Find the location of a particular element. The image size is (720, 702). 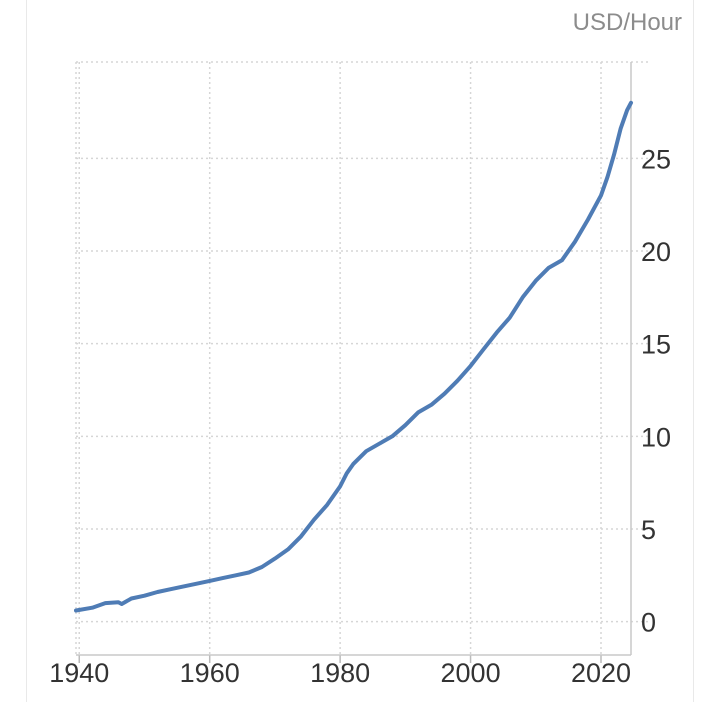

y-tick-label-25: 25 is located at coordinates (656, 159).